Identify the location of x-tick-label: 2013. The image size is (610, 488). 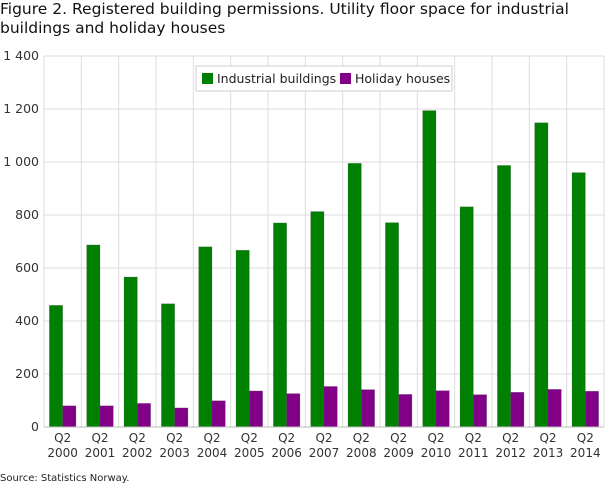
(548, 453).